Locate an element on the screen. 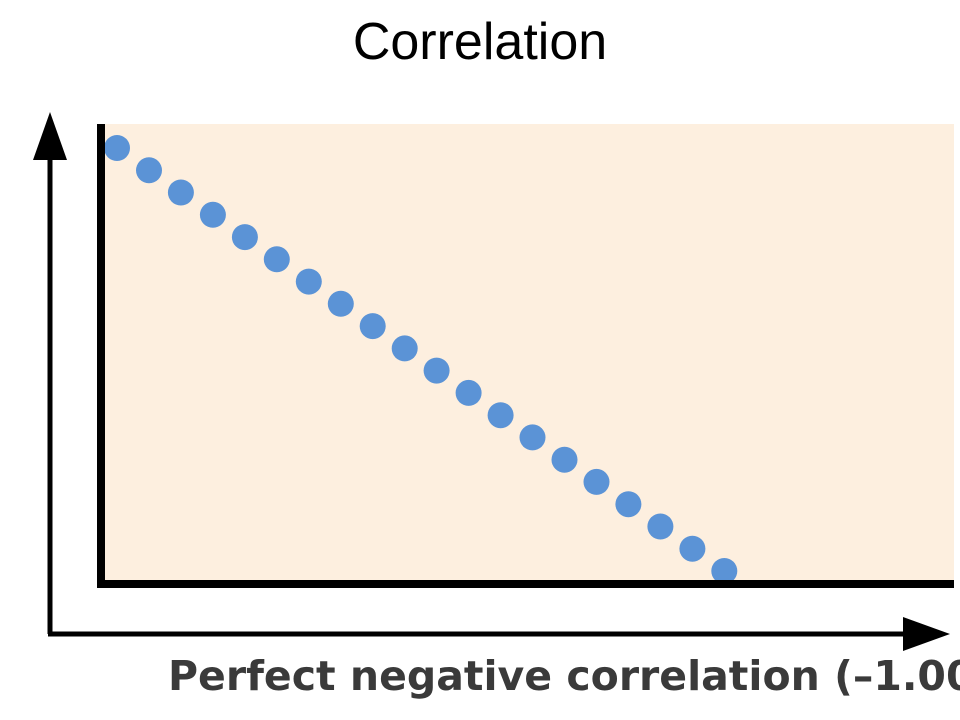  x-axis-label: Perfect negative correlation (–1.00) is located at coordinates (564, 676).